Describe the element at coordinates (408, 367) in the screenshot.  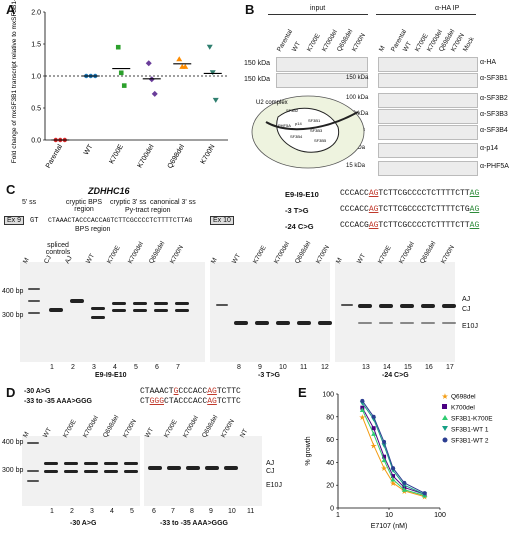
I see `c-gel3-num-2: 15` at that location.